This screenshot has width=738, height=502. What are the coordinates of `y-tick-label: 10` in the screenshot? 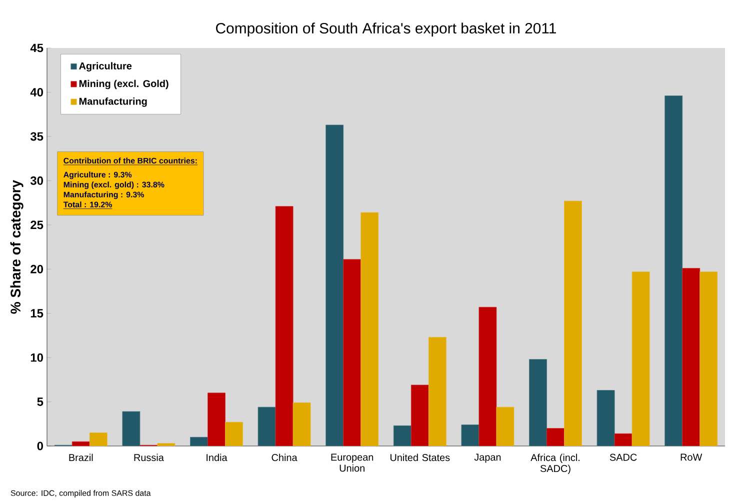 It's located at (36, 357).